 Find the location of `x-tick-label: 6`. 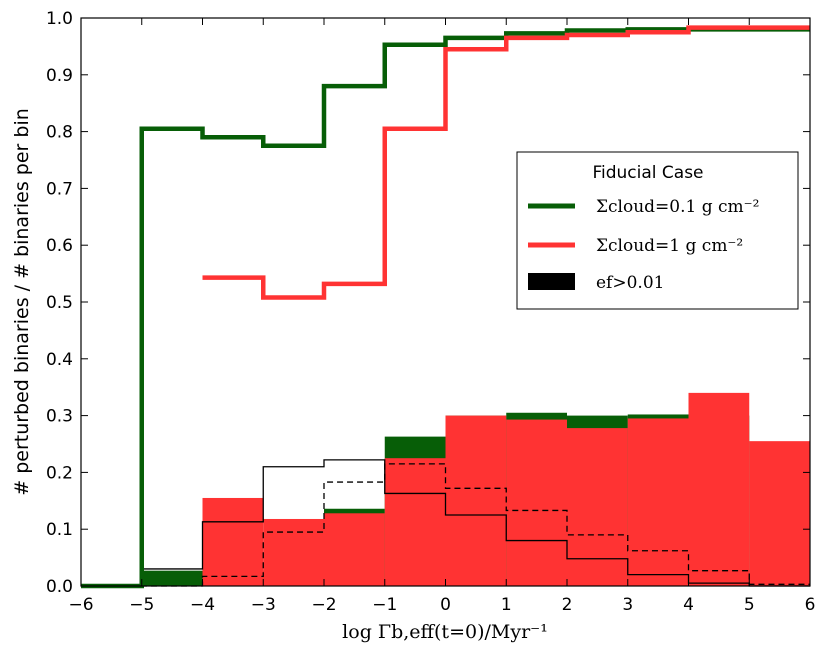

x-tick-label: 6 is located at coordinates (810, 605).